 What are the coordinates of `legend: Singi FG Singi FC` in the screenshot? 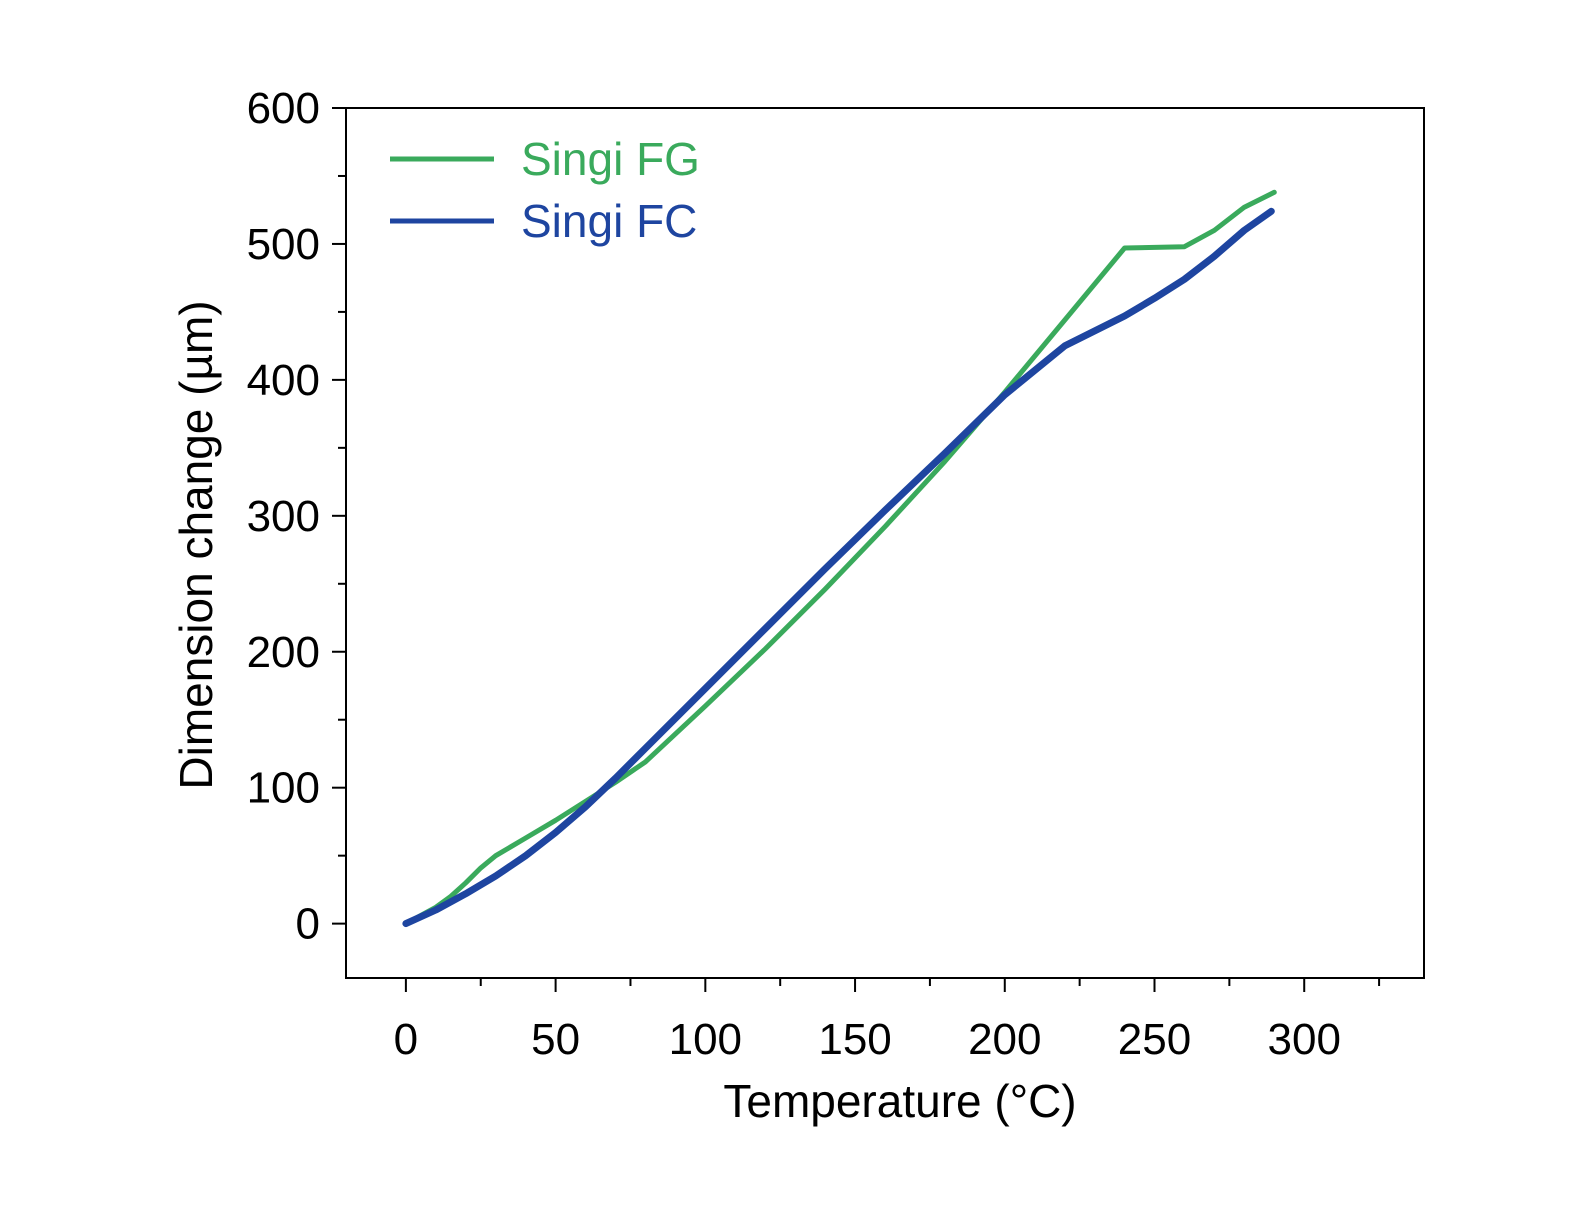 It's located at (545, 190).